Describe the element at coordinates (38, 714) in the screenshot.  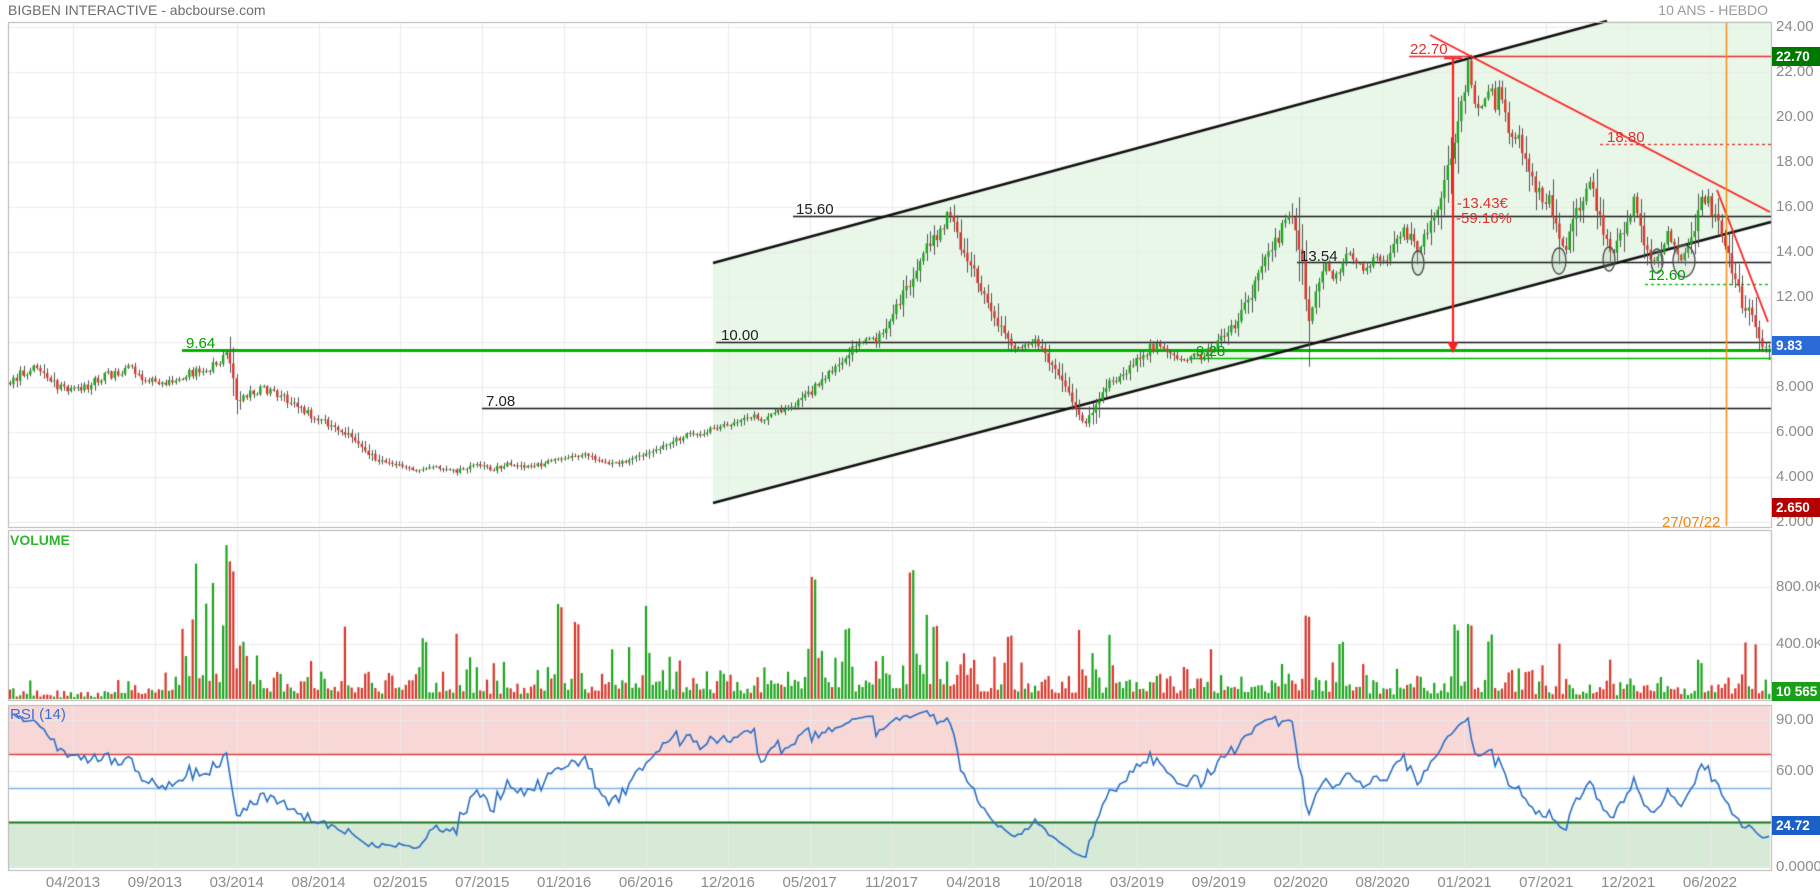
I see `rsi-panel-label: RSI (14)` at that location.